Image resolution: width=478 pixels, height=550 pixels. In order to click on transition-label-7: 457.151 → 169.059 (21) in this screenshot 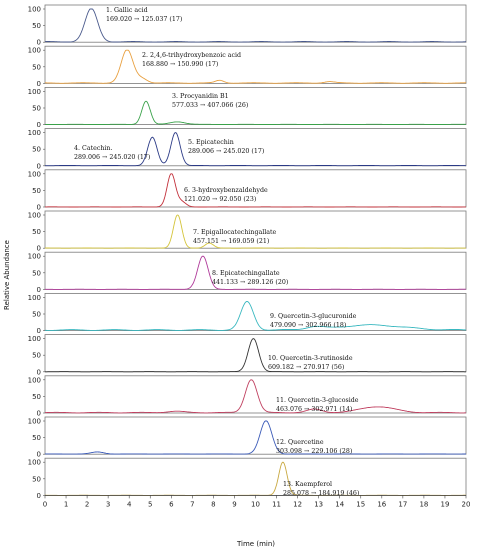, I will do `click(231, 241)`.